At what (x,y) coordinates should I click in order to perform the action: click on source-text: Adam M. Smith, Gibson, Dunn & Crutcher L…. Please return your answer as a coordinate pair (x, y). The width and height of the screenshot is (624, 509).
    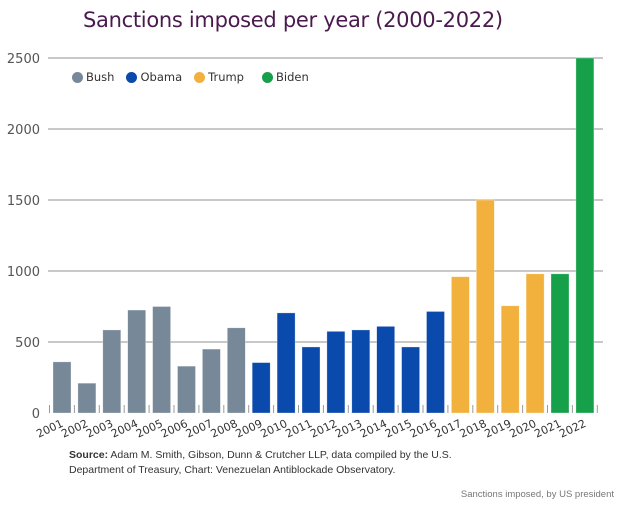
    Looking at the image, I should click on (260, 462).